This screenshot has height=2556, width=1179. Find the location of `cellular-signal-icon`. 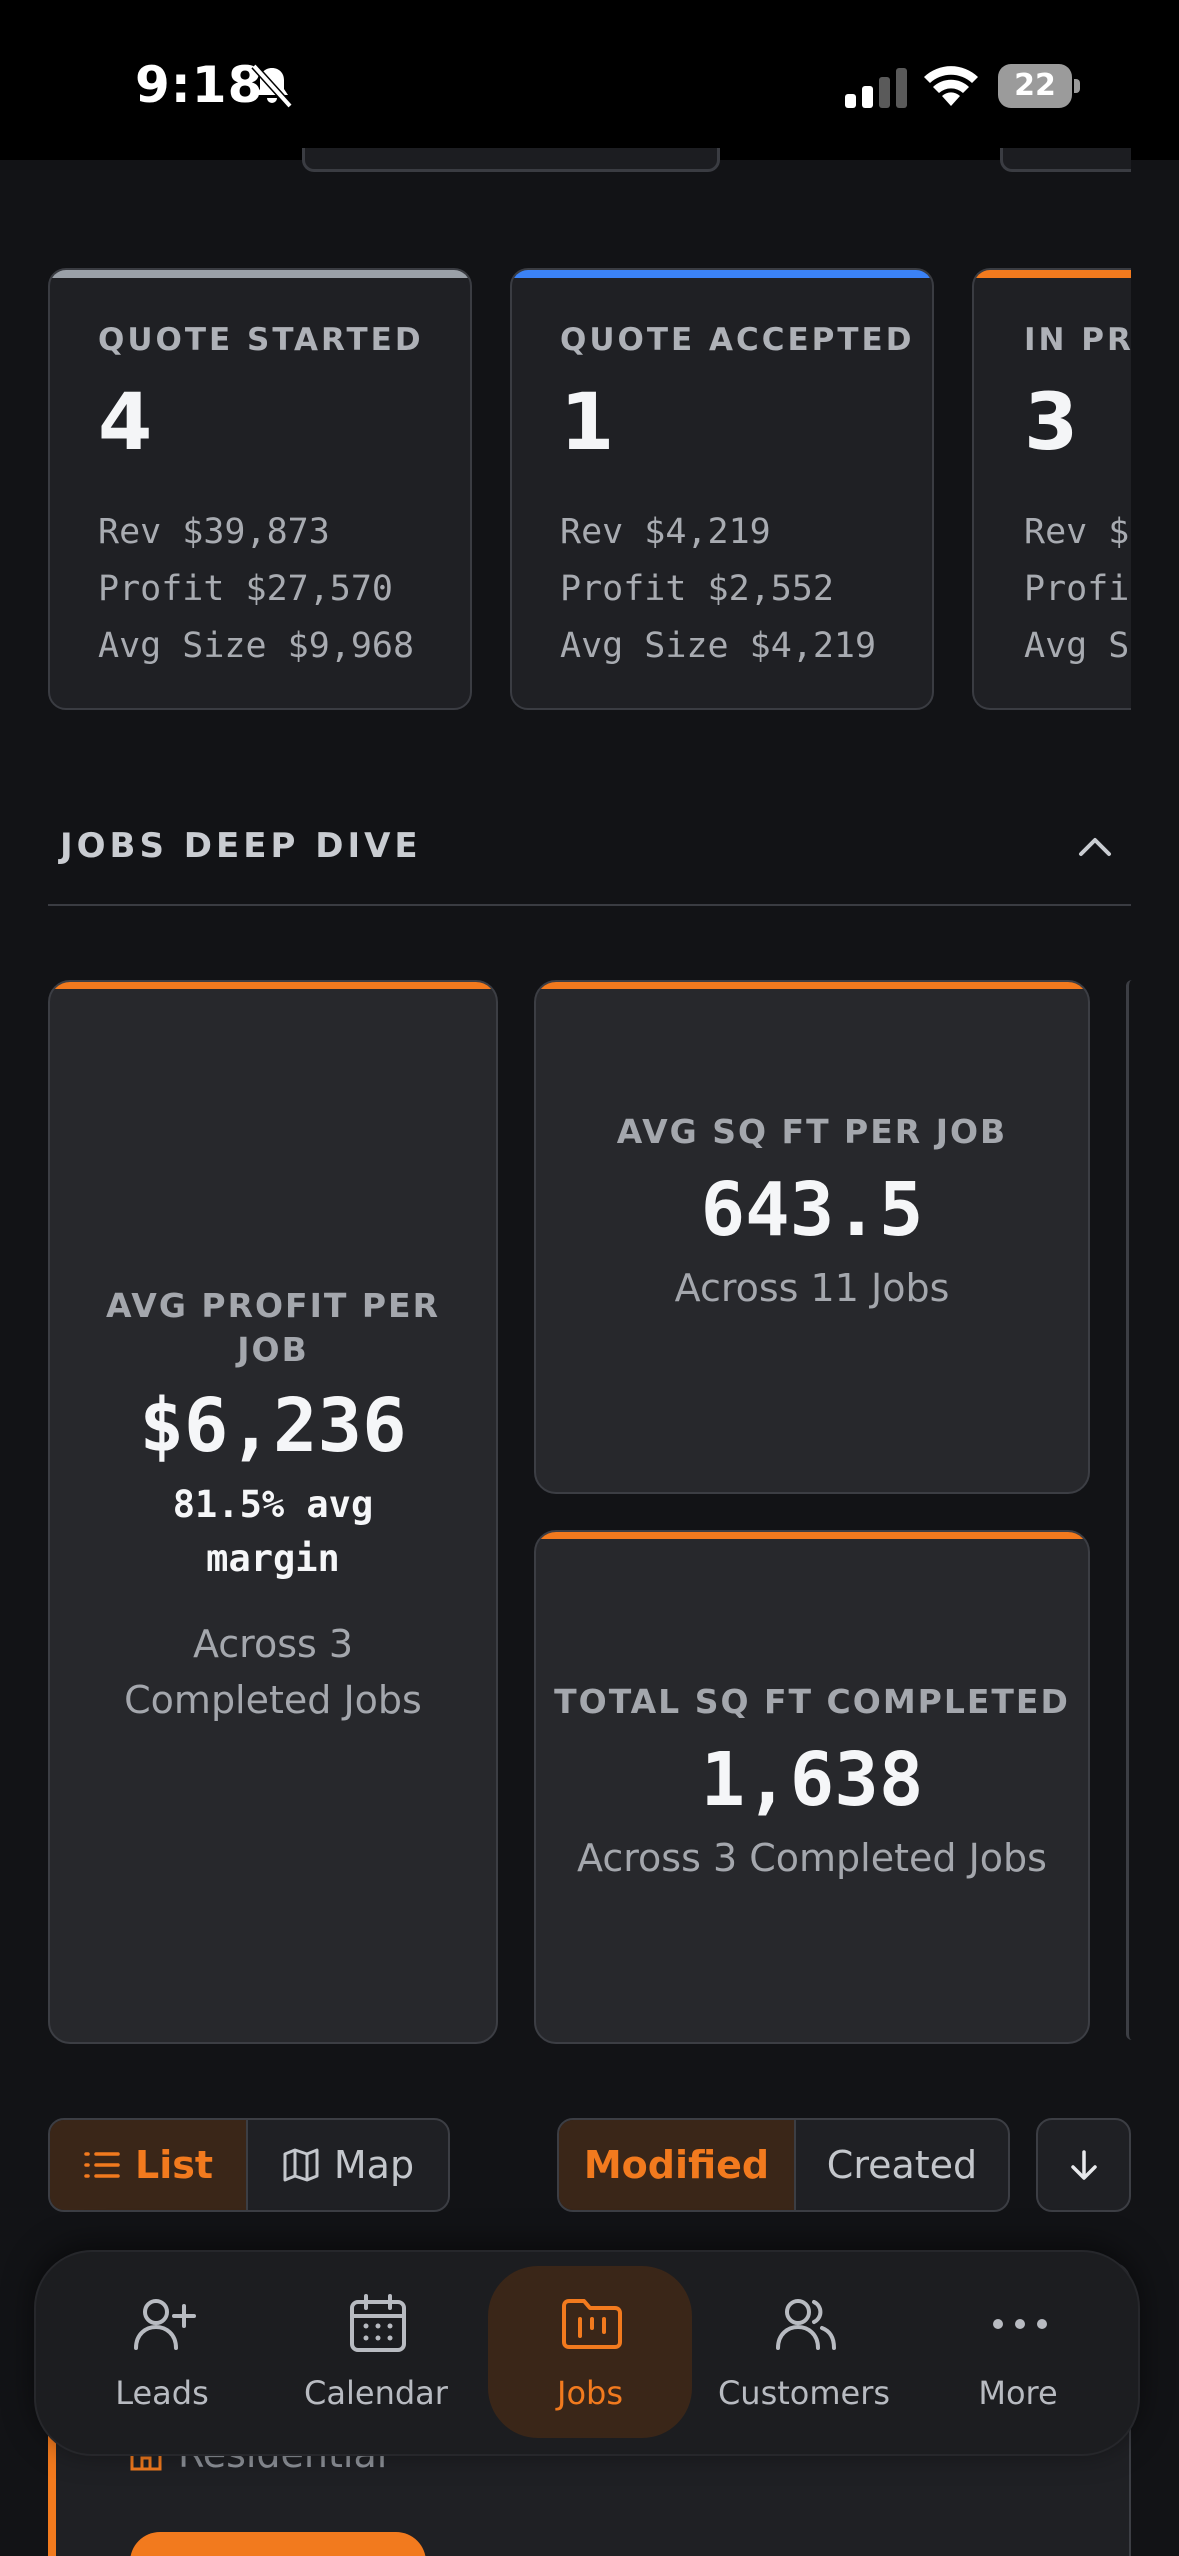

cellular-signal-icon is located at coordinates (876, 88).